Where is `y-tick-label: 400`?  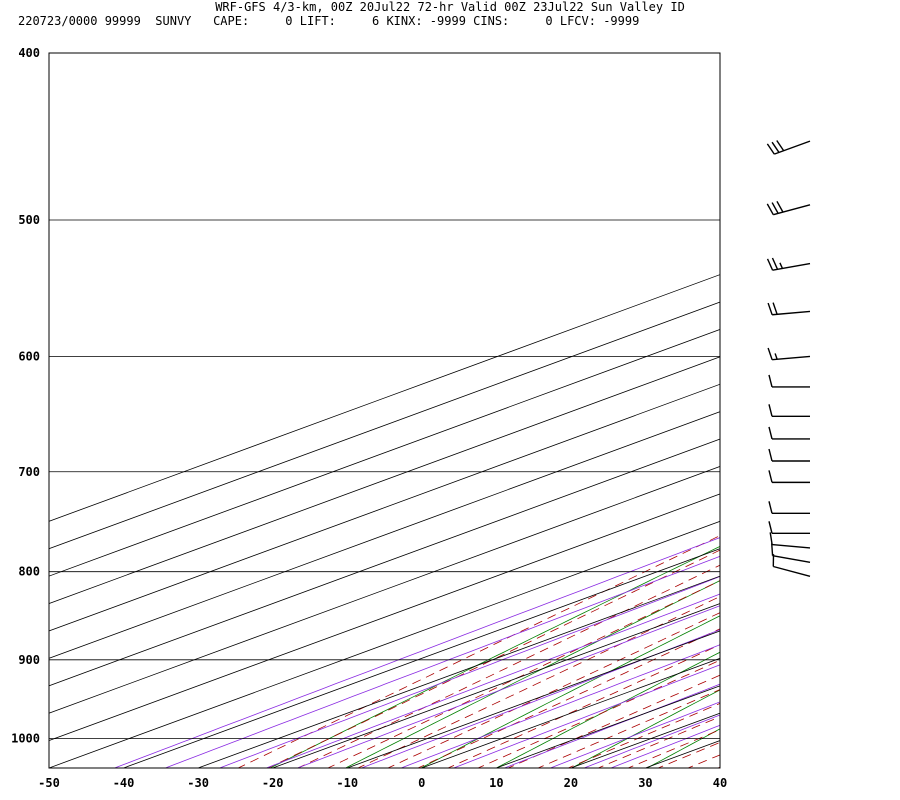 y-tick-label: 400 is located at coordinates (29, 53).